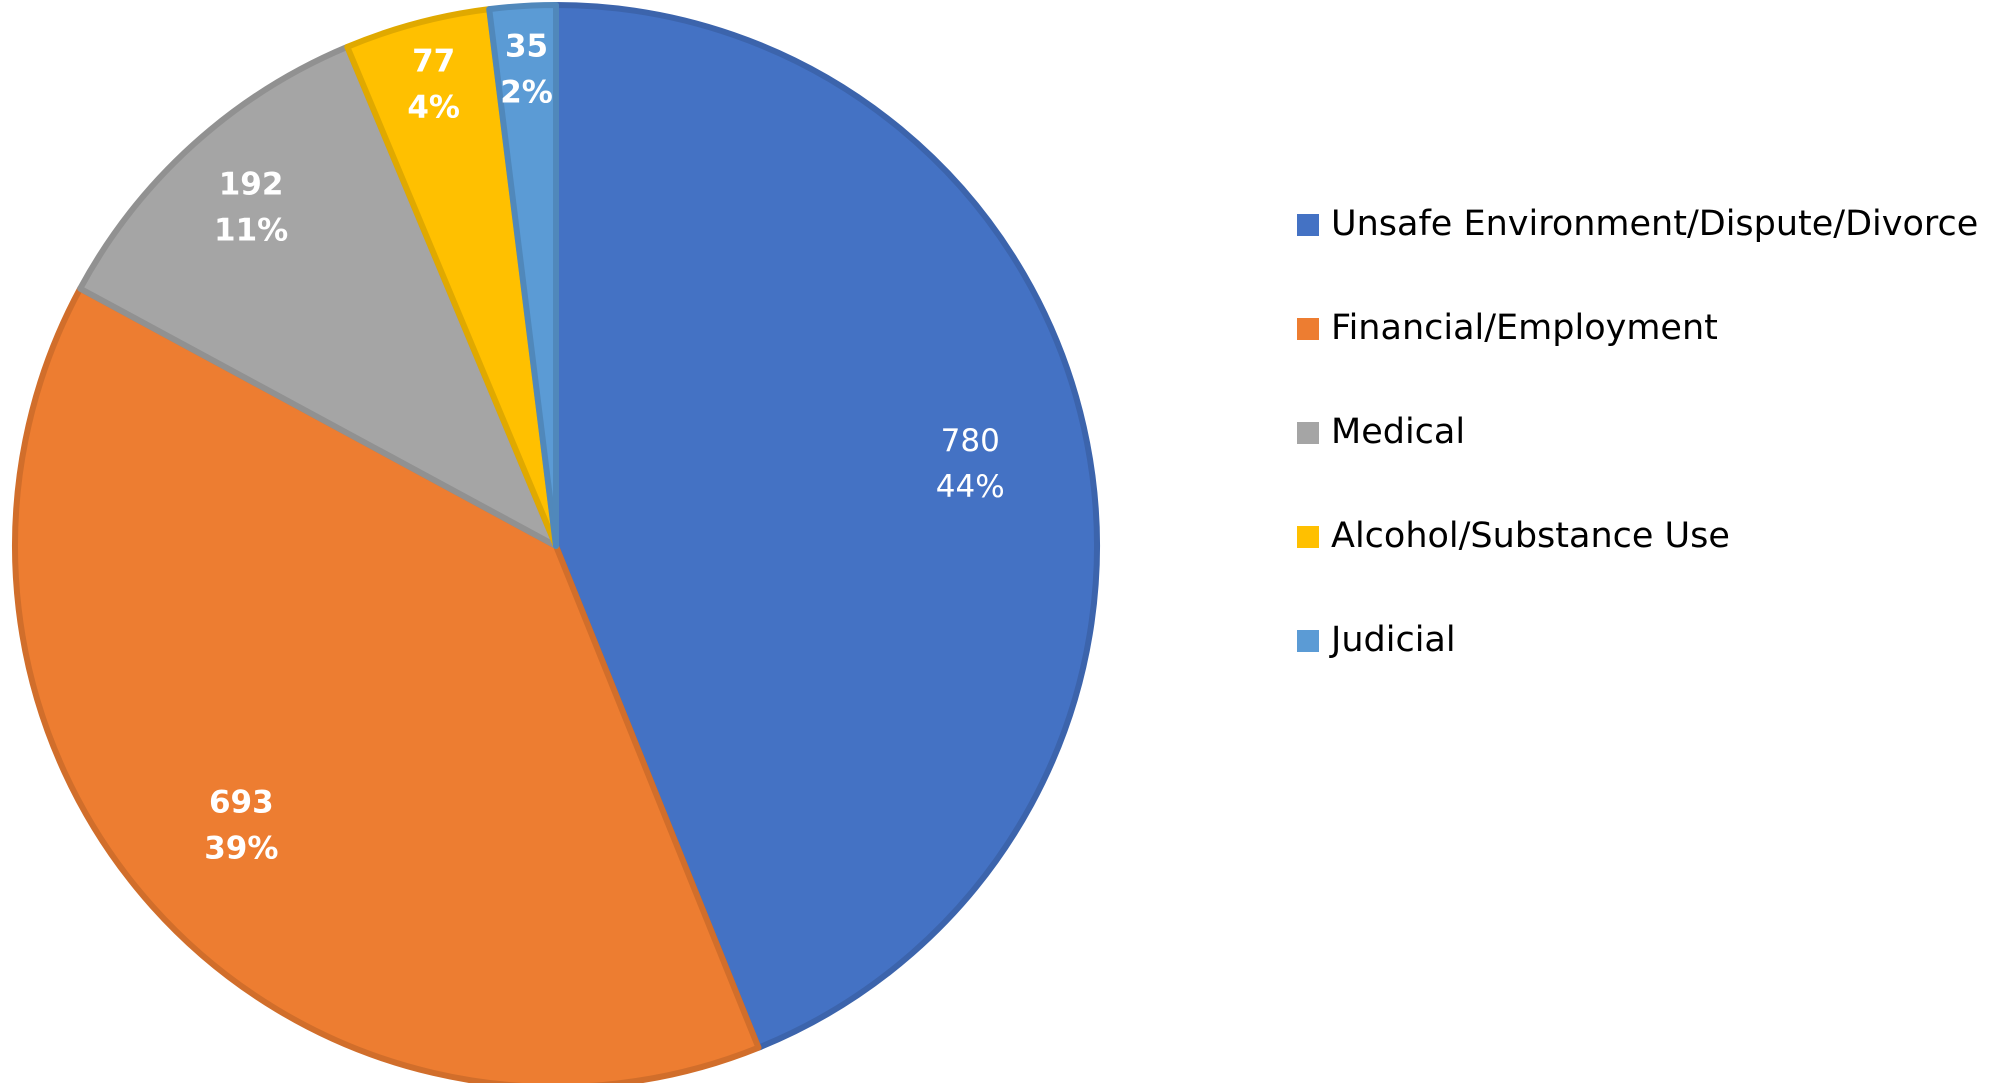  I want to click on data-label-percent: 11%, so click(251, 231).